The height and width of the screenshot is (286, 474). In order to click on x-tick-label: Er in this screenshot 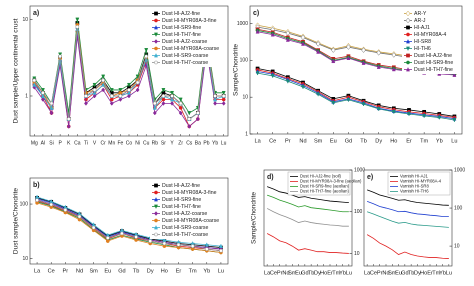, I will do `click(330, 273)`.